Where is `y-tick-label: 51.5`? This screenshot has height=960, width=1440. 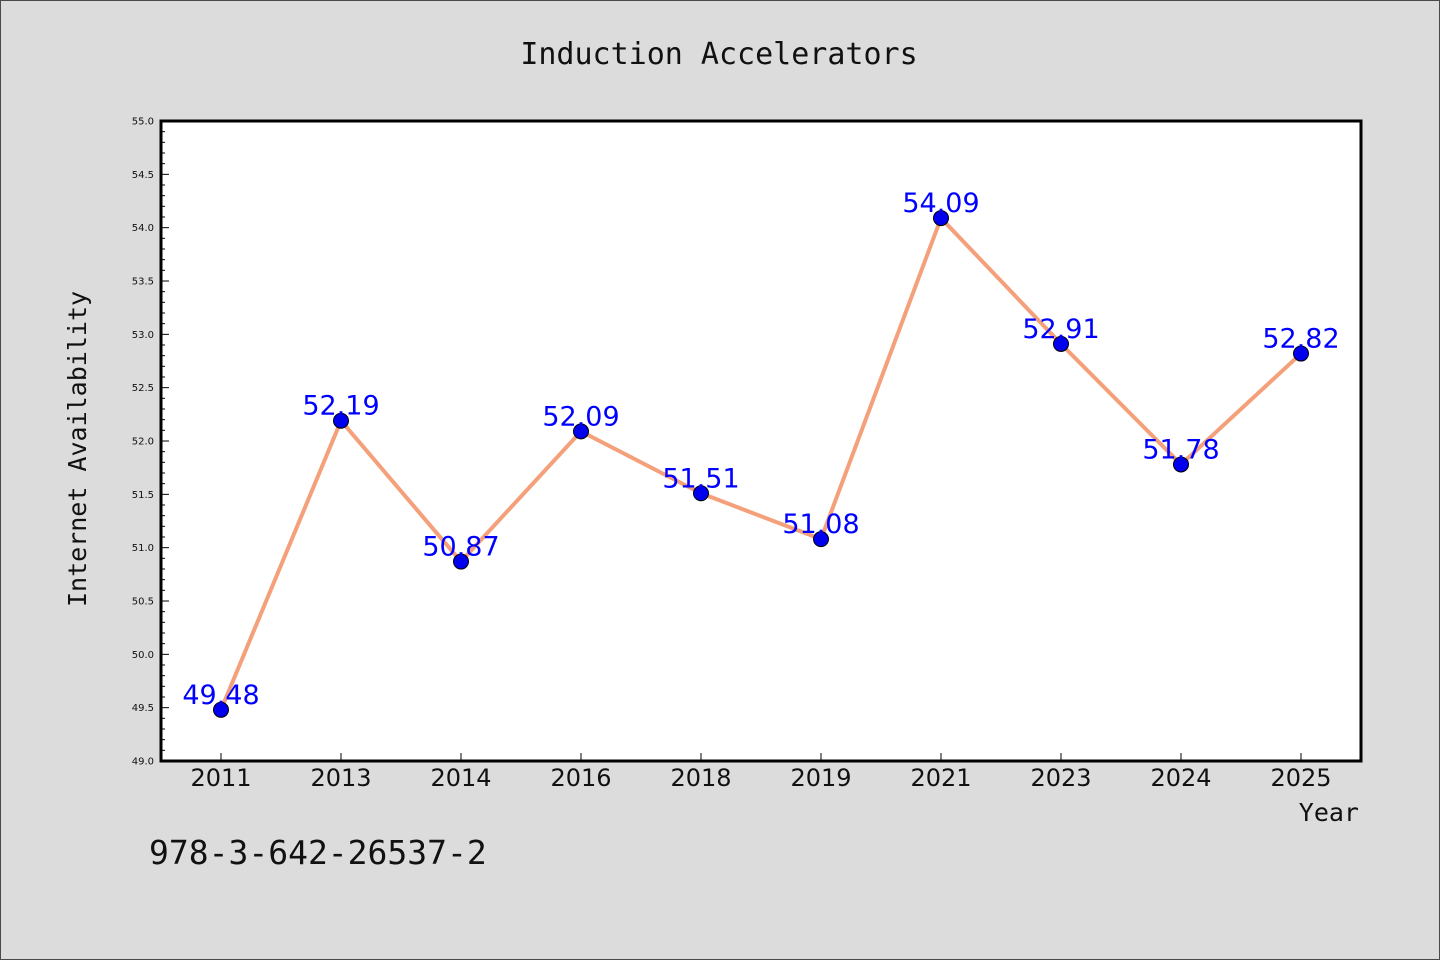 y-tick-label: 51.5 is located at coordinates (143, 495).